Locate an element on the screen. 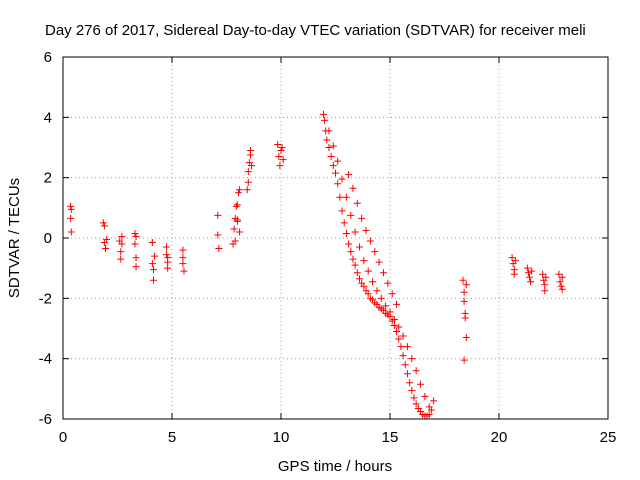  y-tick-label: -4 is located at coordinates (45, 359).